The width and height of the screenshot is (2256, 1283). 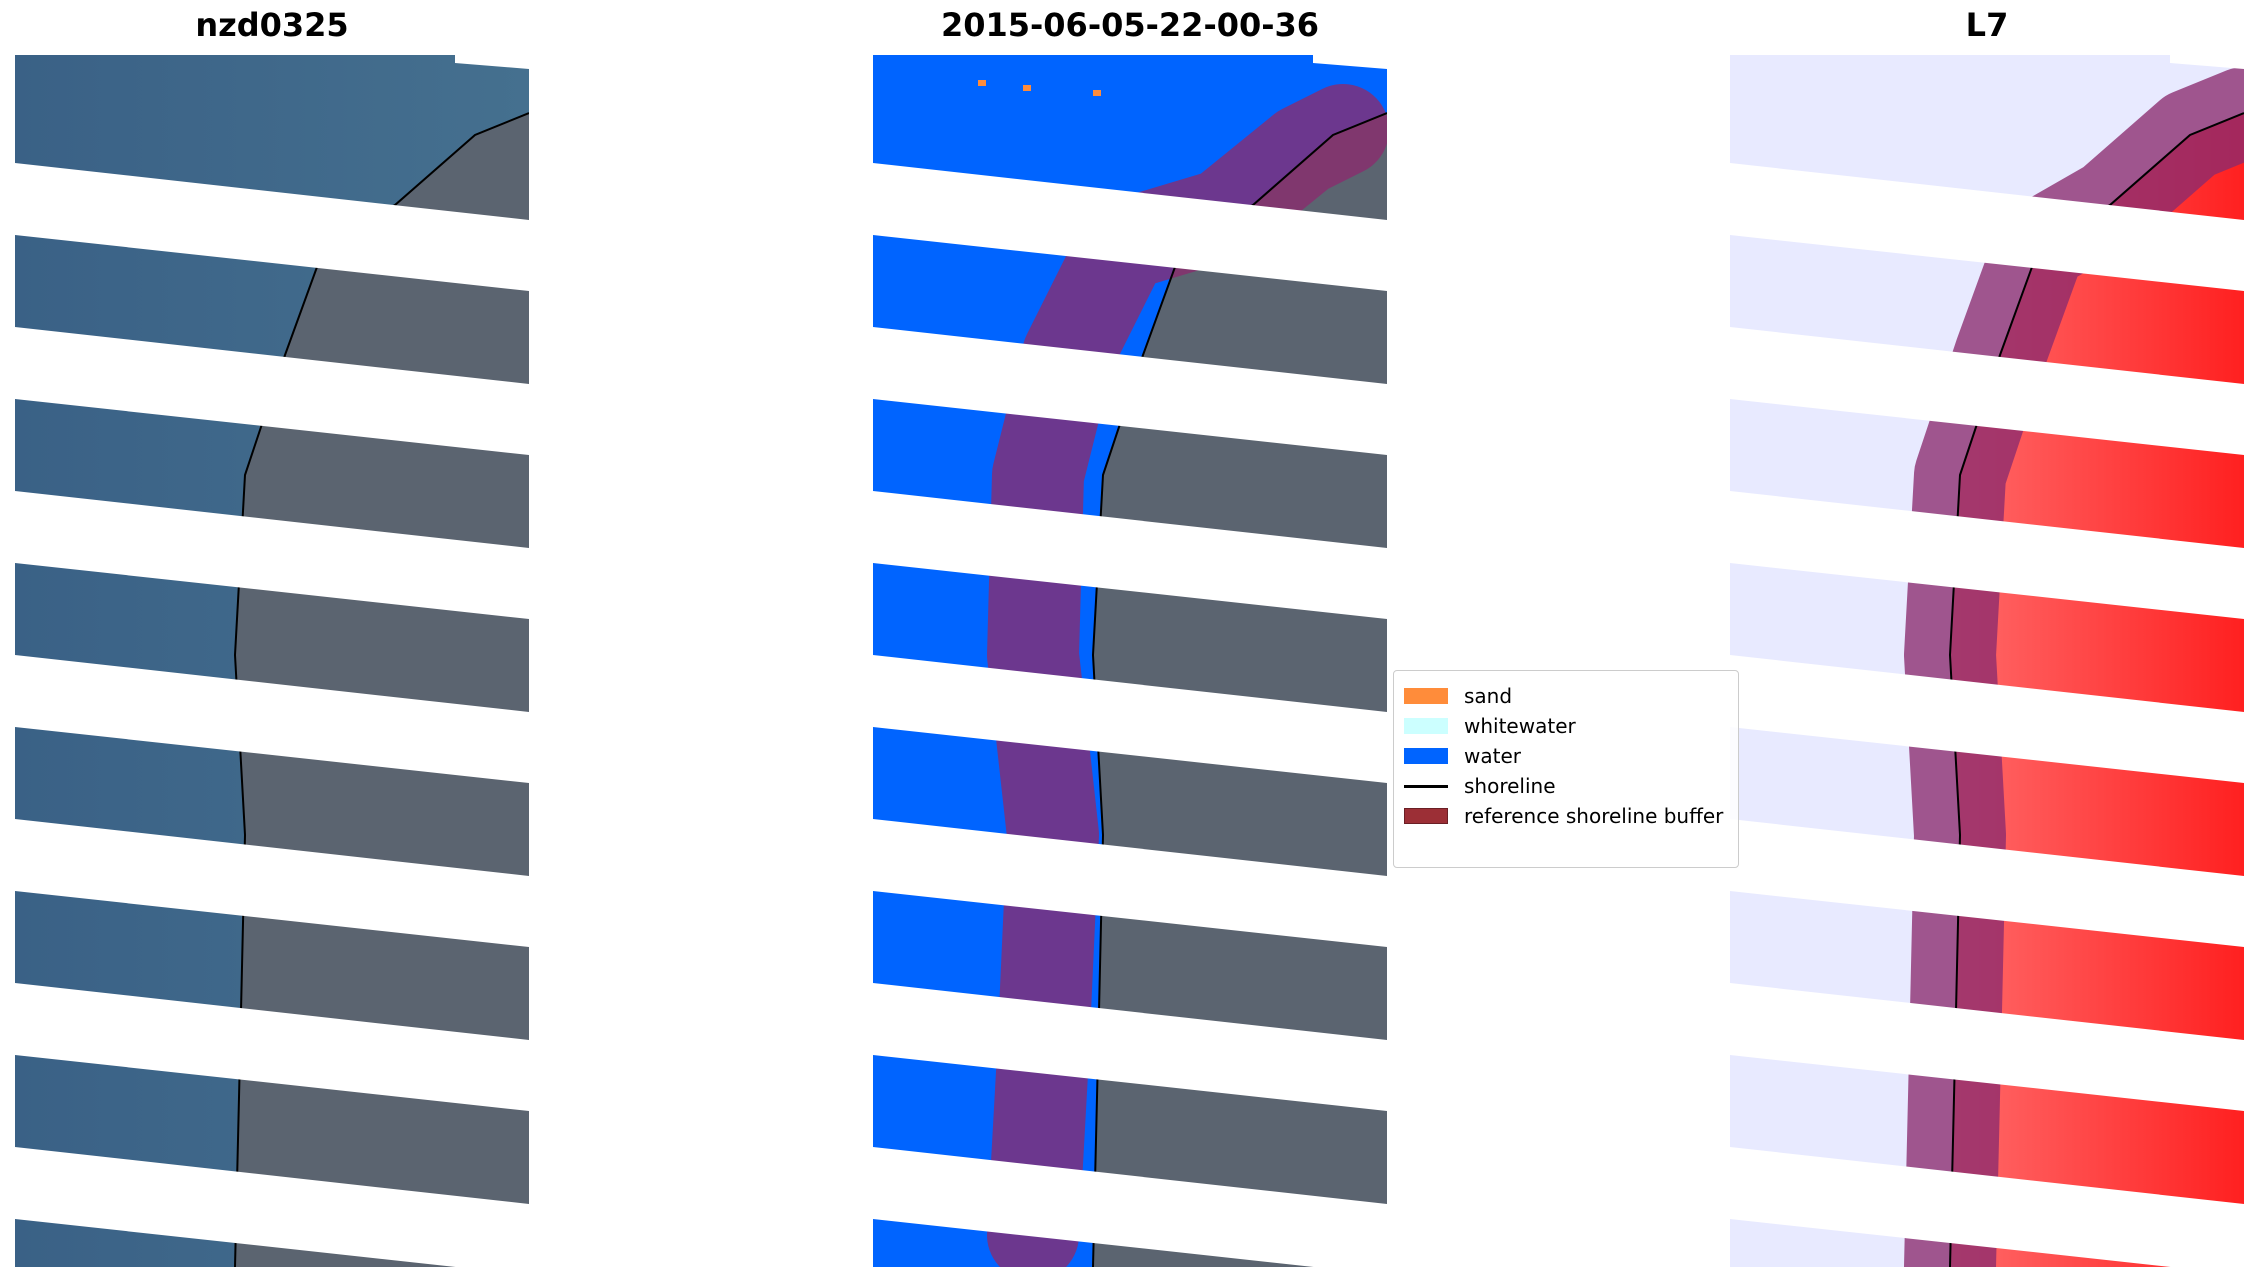 What do you see at coordinates (1426, 726) in the screenshot?
I see `whitewater-swatch` at bounding box center [1426, 726].